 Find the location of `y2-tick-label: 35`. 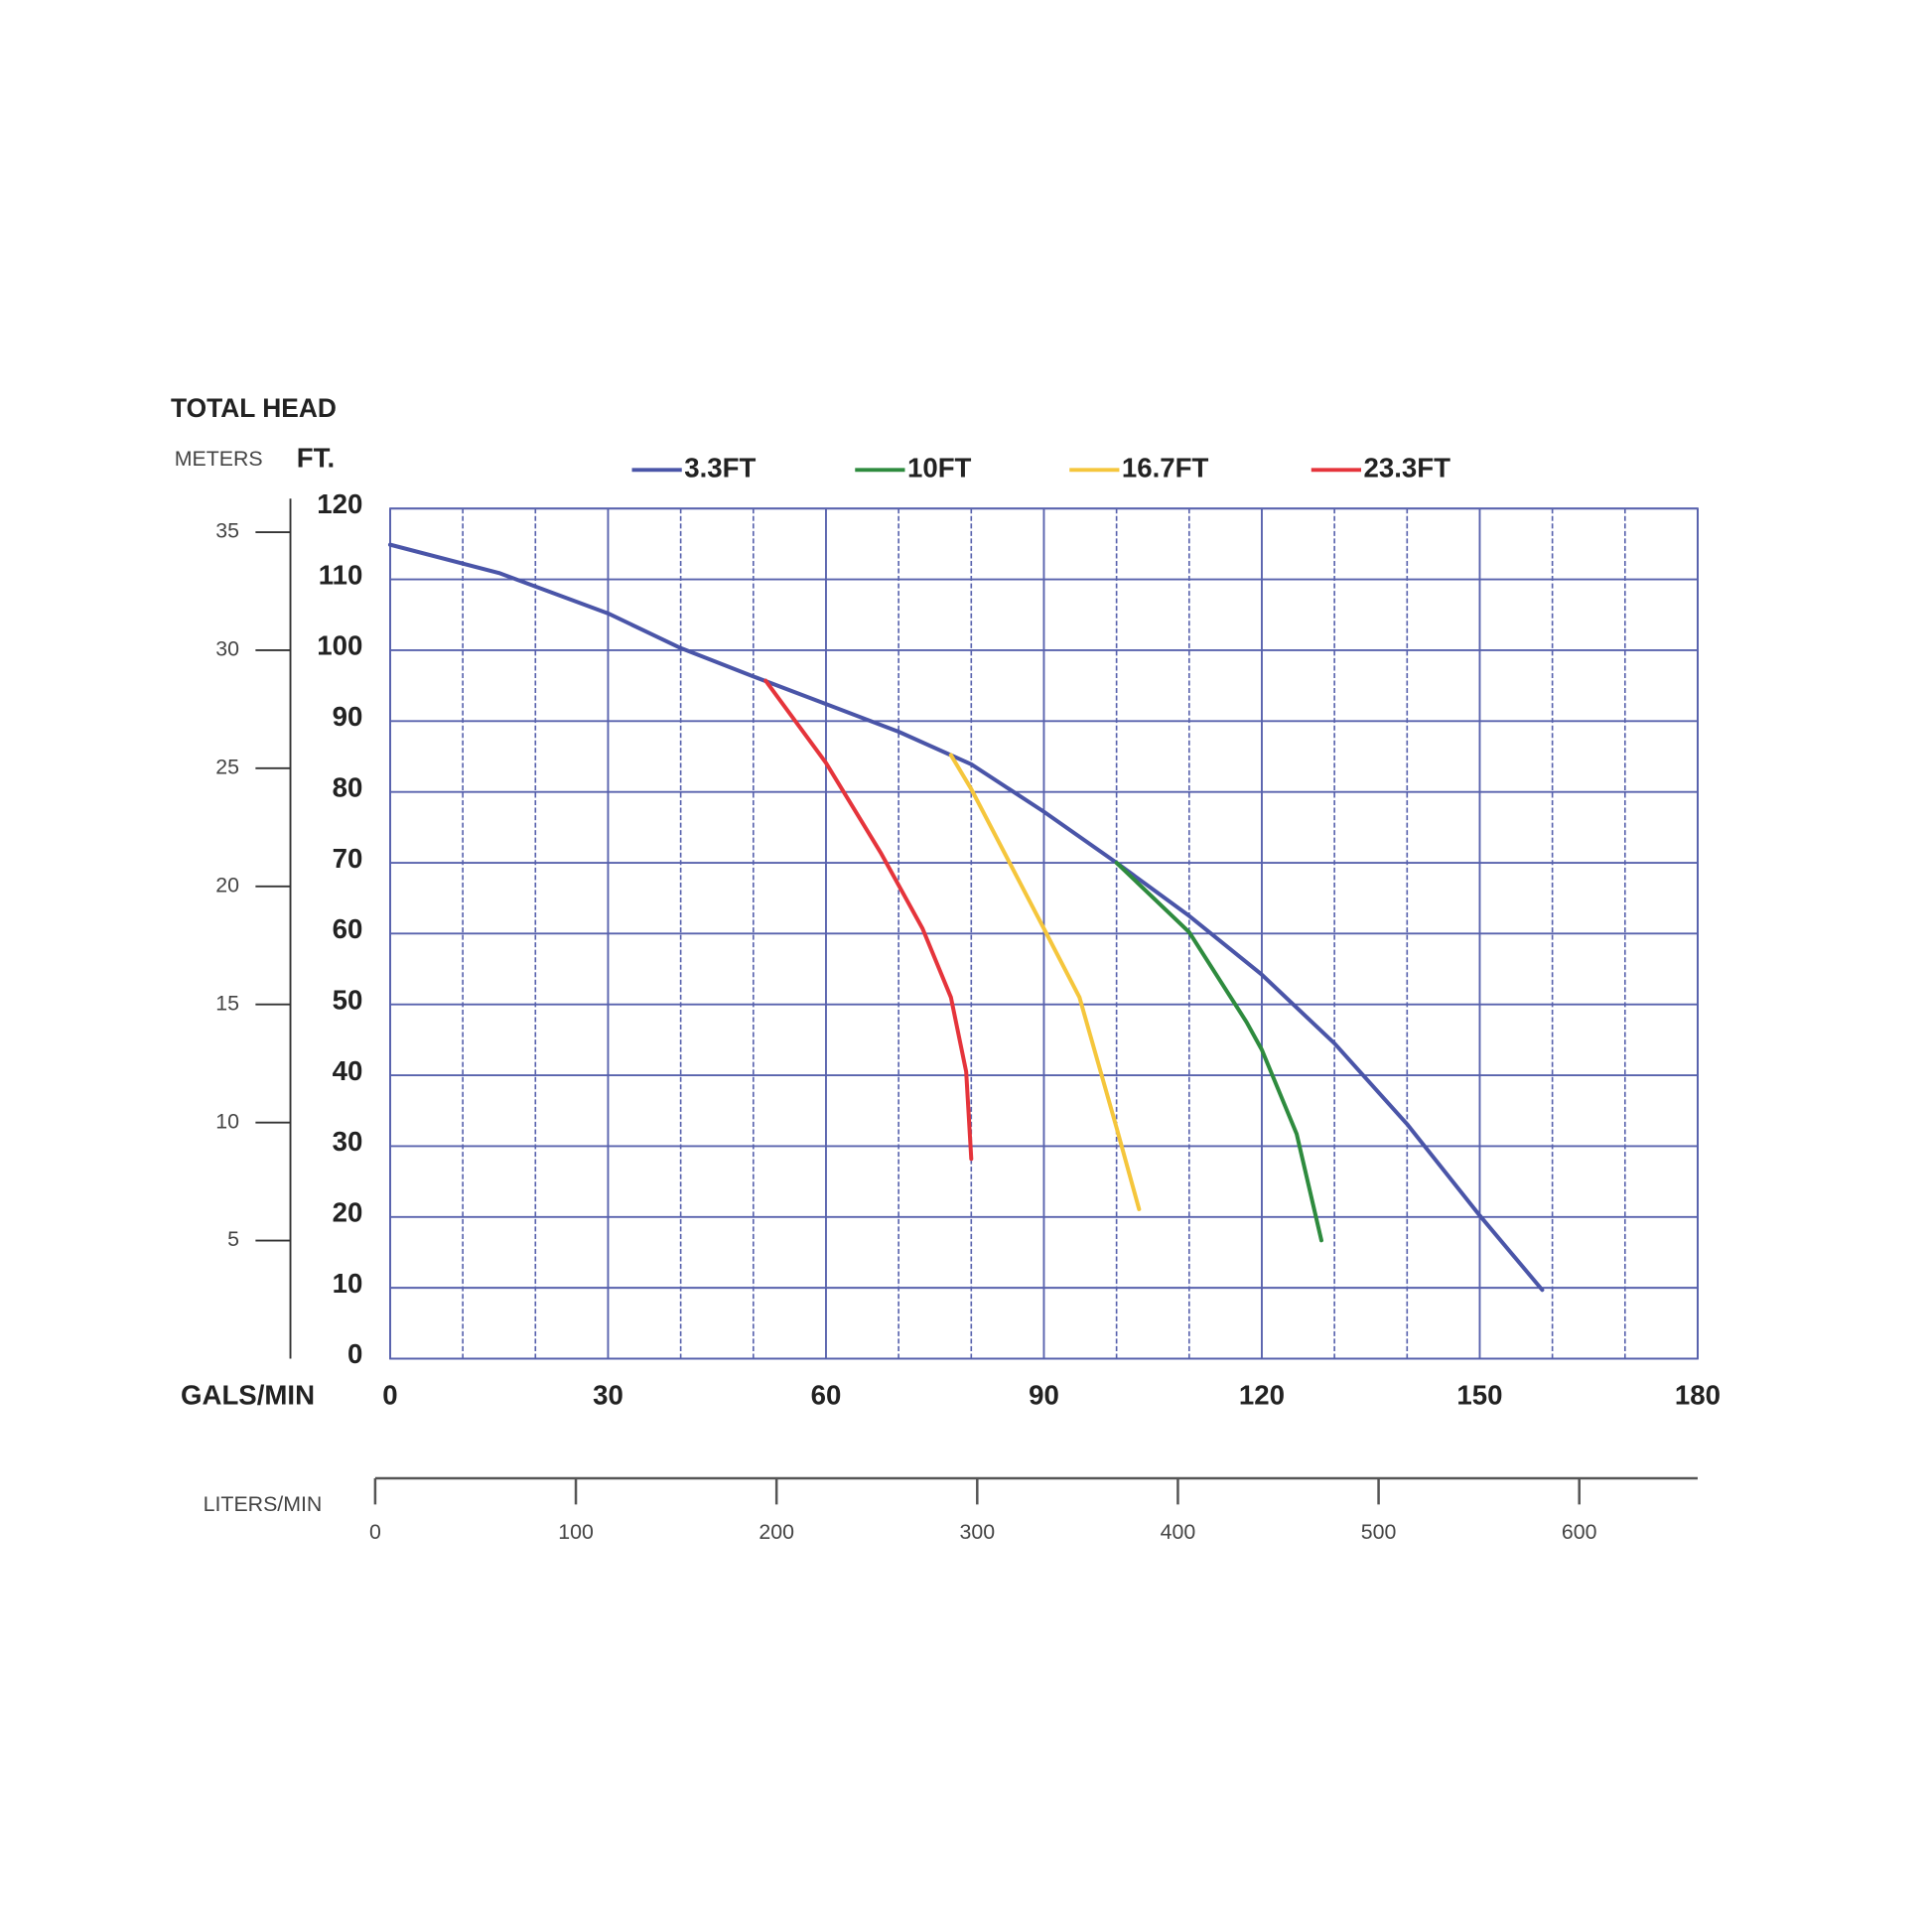

y2-tick-label: 35 is located at coordinates (227, 531).